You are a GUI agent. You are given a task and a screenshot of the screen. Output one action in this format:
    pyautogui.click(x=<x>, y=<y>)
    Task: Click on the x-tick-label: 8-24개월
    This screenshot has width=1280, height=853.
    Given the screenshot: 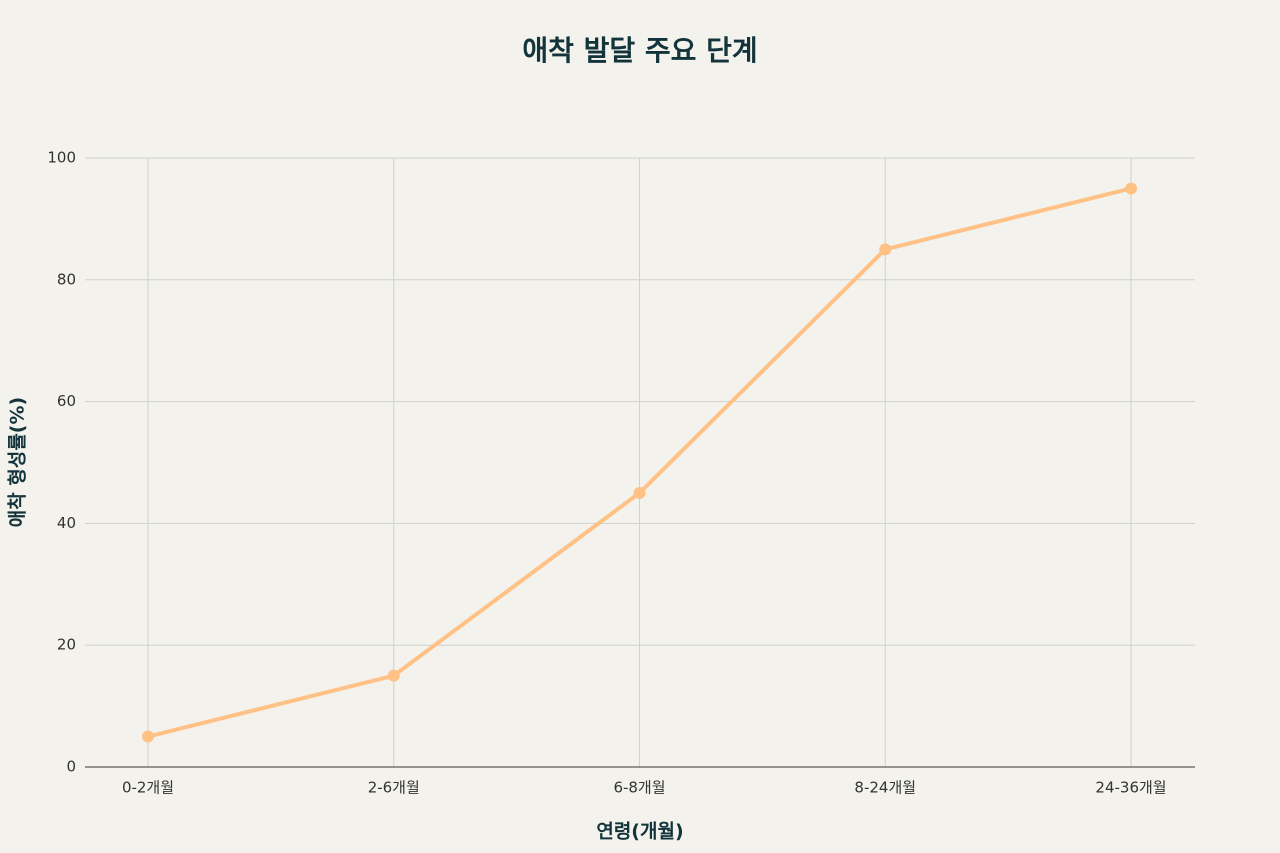 What is the action you would take?
    pyautogui.click(x=885, y=788)
    